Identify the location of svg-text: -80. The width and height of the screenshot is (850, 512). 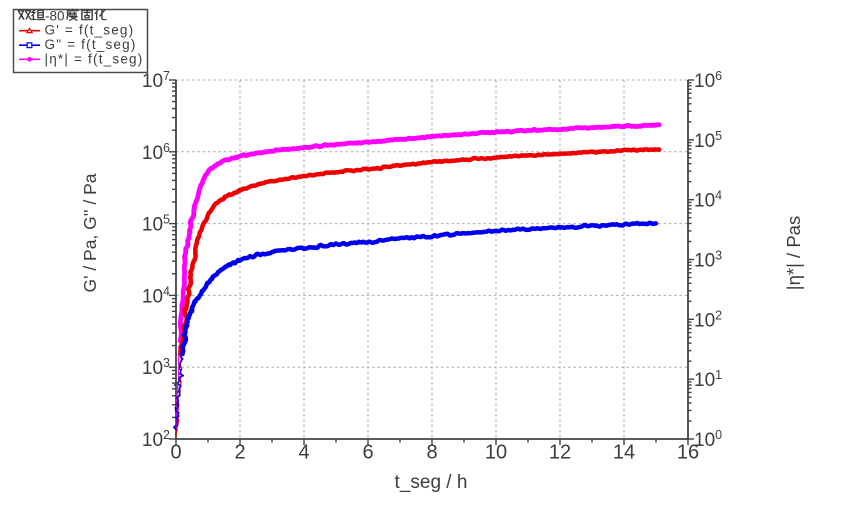
(55, 15).